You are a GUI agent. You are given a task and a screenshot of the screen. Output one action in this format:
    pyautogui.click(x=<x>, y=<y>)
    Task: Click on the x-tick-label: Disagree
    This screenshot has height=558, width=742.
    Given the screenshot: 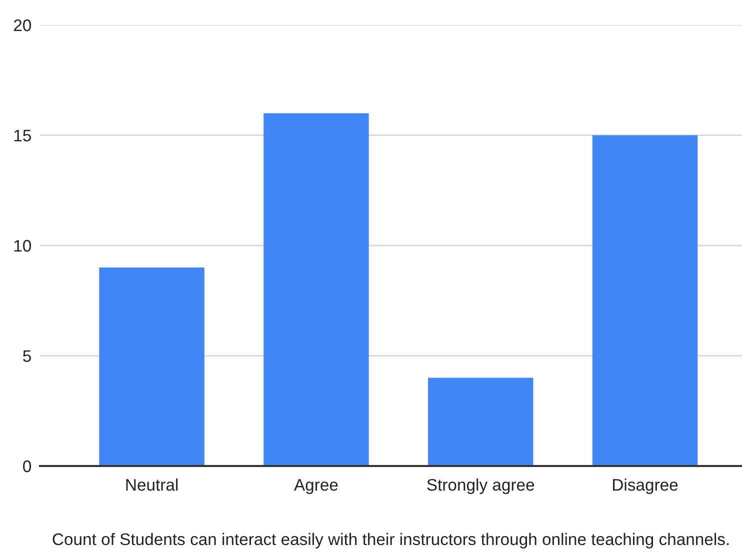 What is the action you would take?
    pyautogui.click(x=645, y=486)
    